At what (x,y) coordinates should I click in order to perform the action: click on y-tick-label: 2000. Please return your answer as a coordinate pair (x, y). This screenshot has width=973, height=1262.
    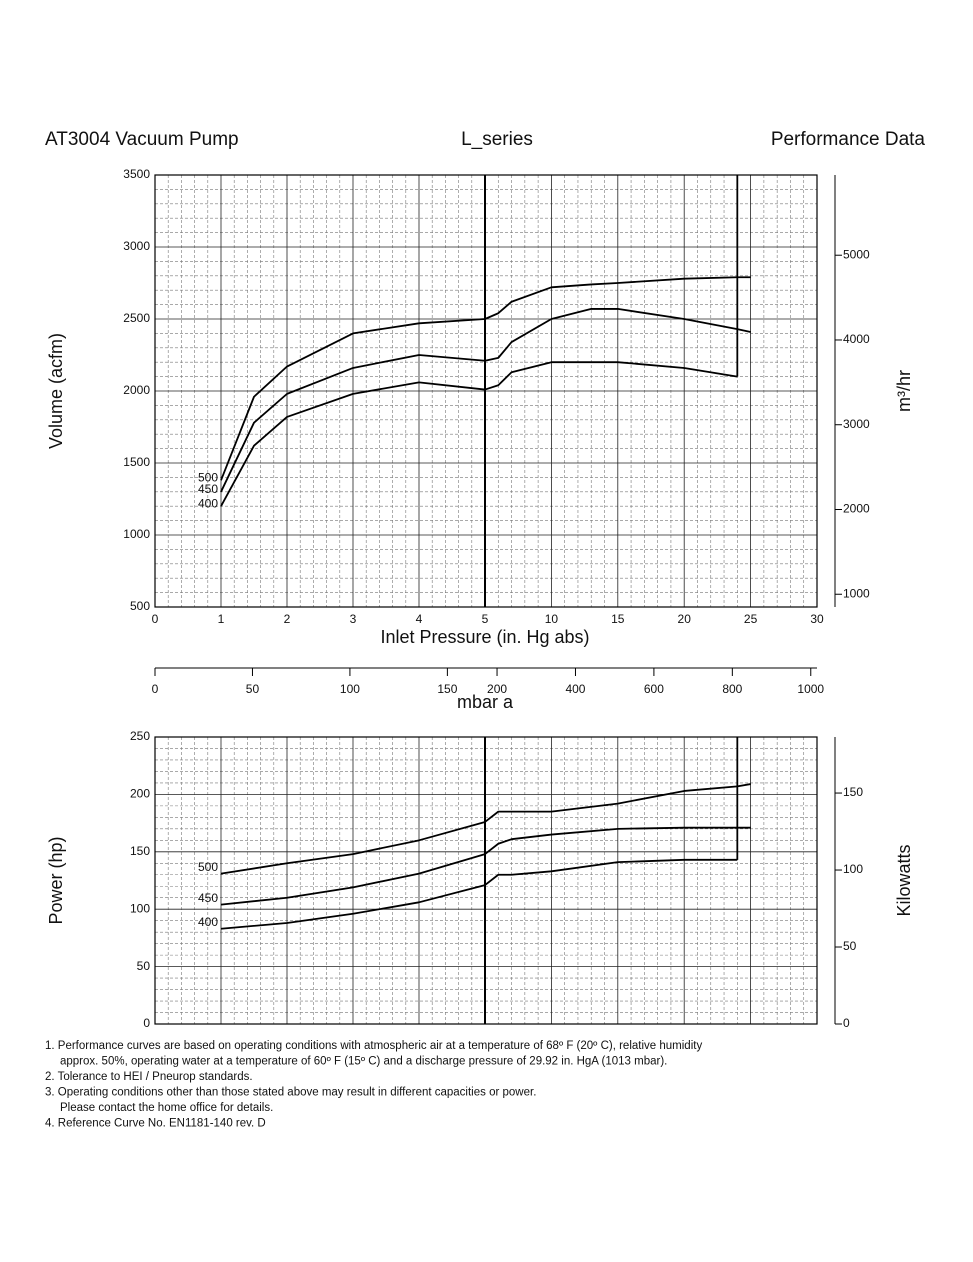
    Looking at the image, I should click on (136, 390).